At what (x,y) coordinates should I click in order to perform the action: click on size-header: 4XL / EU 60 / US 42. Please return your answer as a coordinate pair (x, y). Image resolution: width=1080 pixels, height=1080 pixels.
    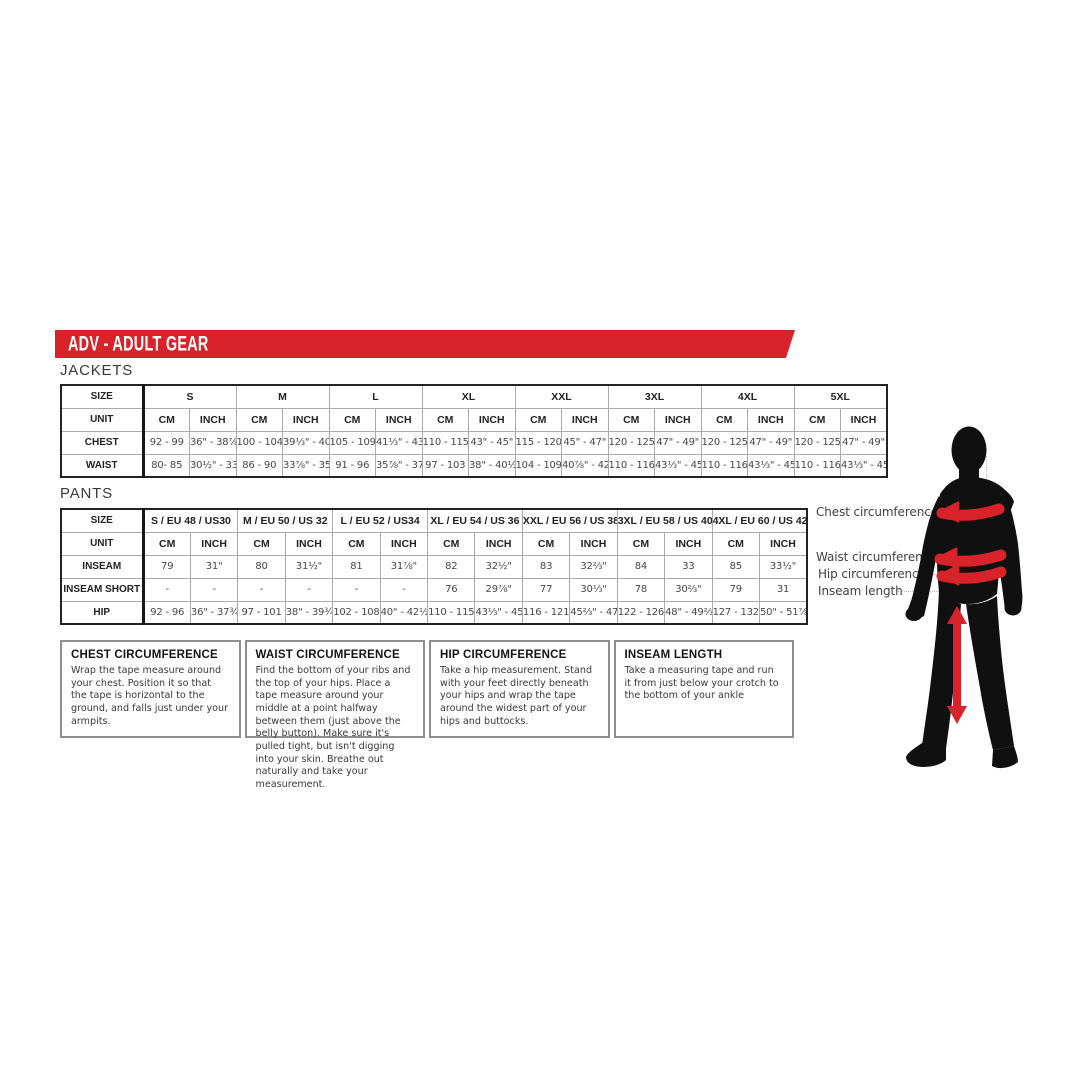
    Looking at the image, I should click on (759, 520).